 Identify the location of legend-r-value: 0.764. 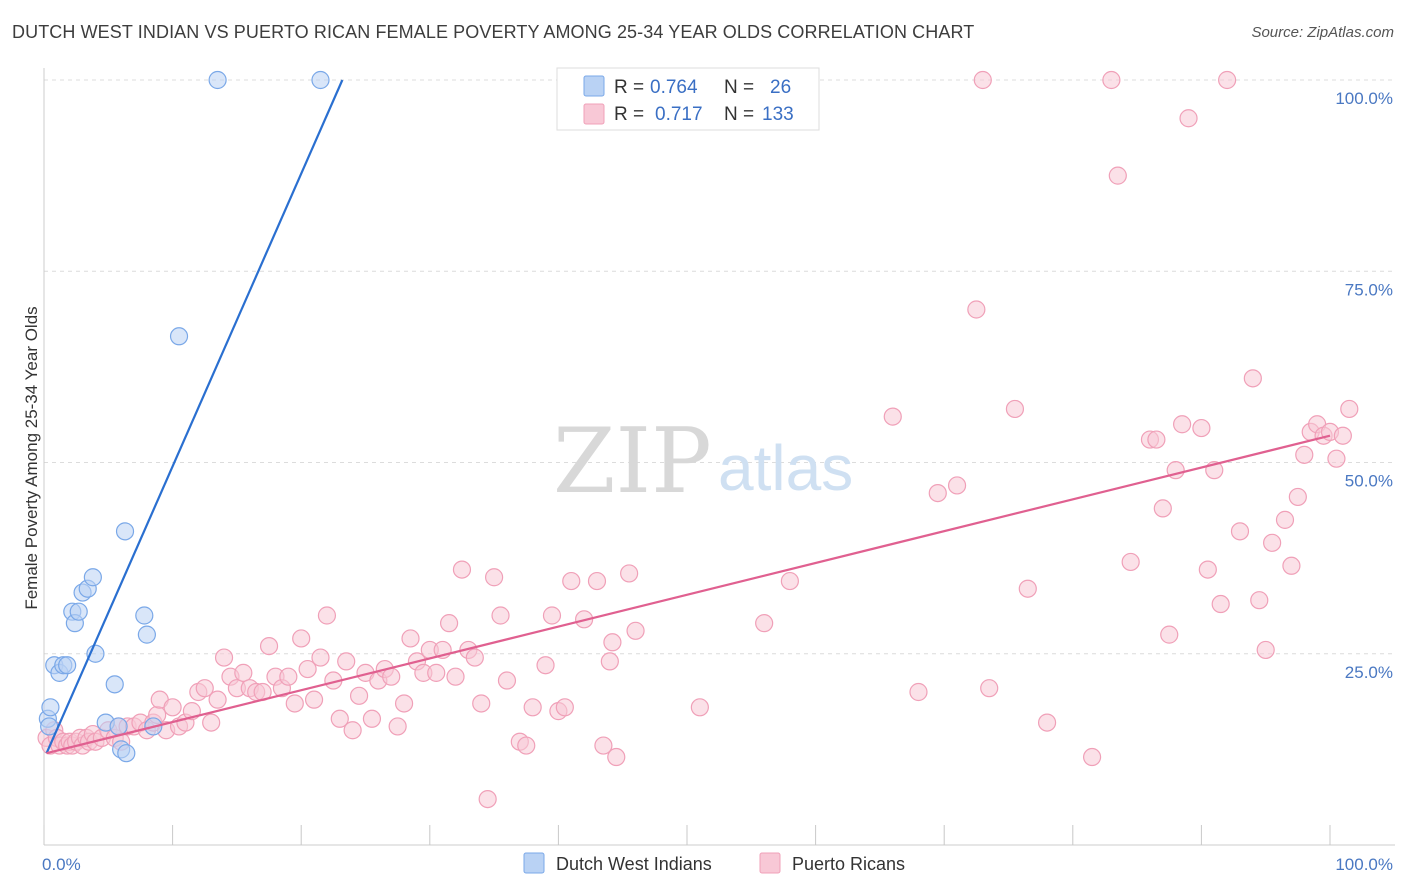
(674, 87).